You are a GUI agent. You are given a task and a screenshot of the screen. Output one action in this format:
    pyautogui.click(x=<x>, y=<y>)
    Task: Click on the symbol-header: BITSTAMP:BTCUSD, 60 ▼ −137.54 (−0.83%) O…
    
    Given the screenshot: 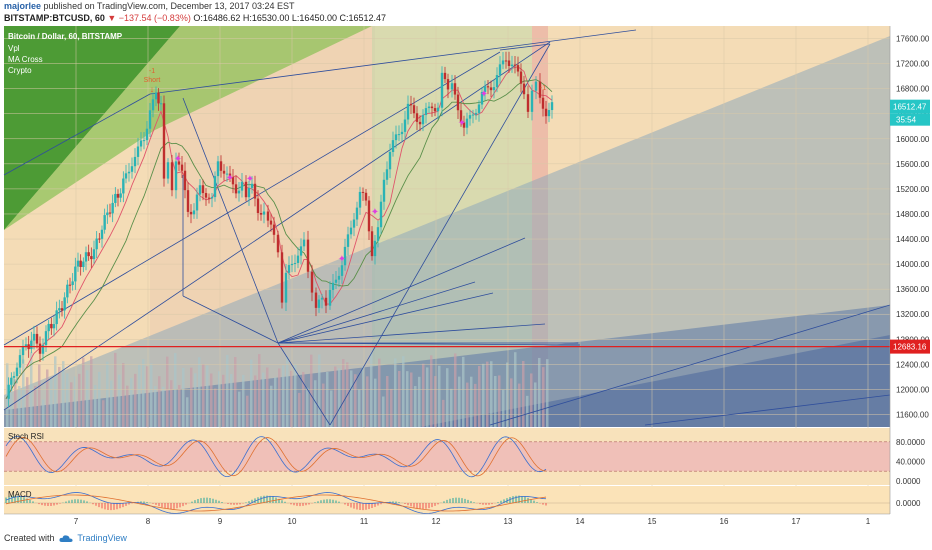 What is the action you would take?
    pyautogui.click(x=195, y=18)
    